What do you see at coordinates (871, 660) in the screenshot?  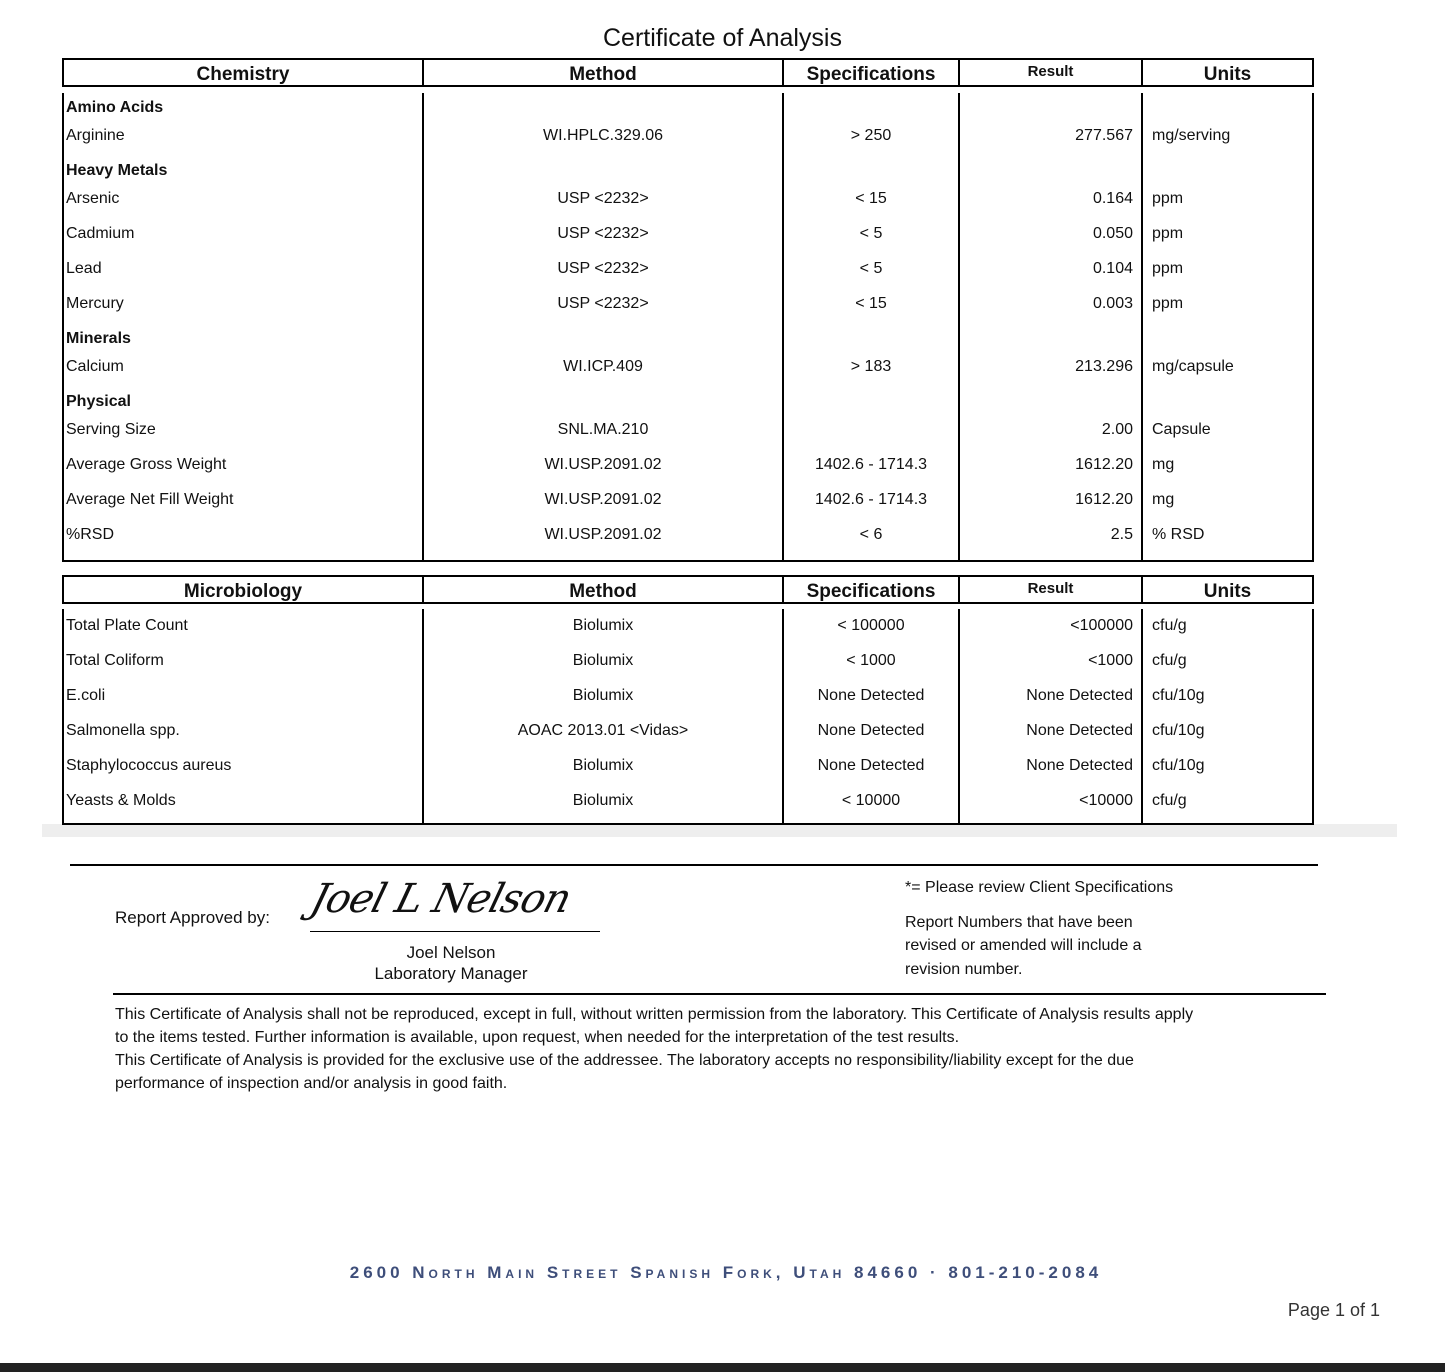 I see `cell: < 1000` at bounding box center [871, 660].